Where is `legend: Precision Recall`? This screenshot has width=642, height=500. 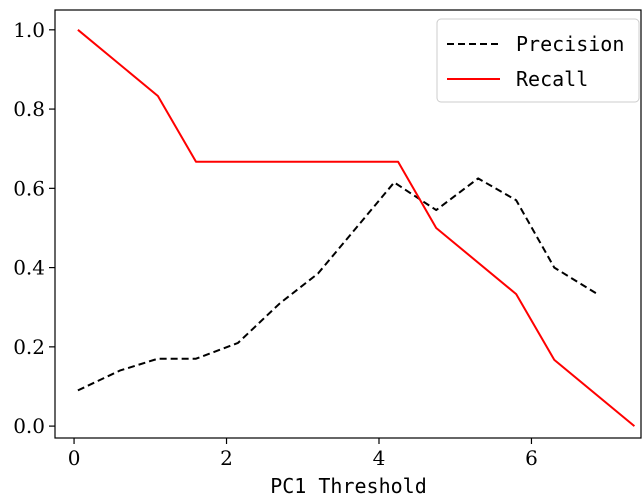 legend: Precision Recall is located at coordinates (538, 60).